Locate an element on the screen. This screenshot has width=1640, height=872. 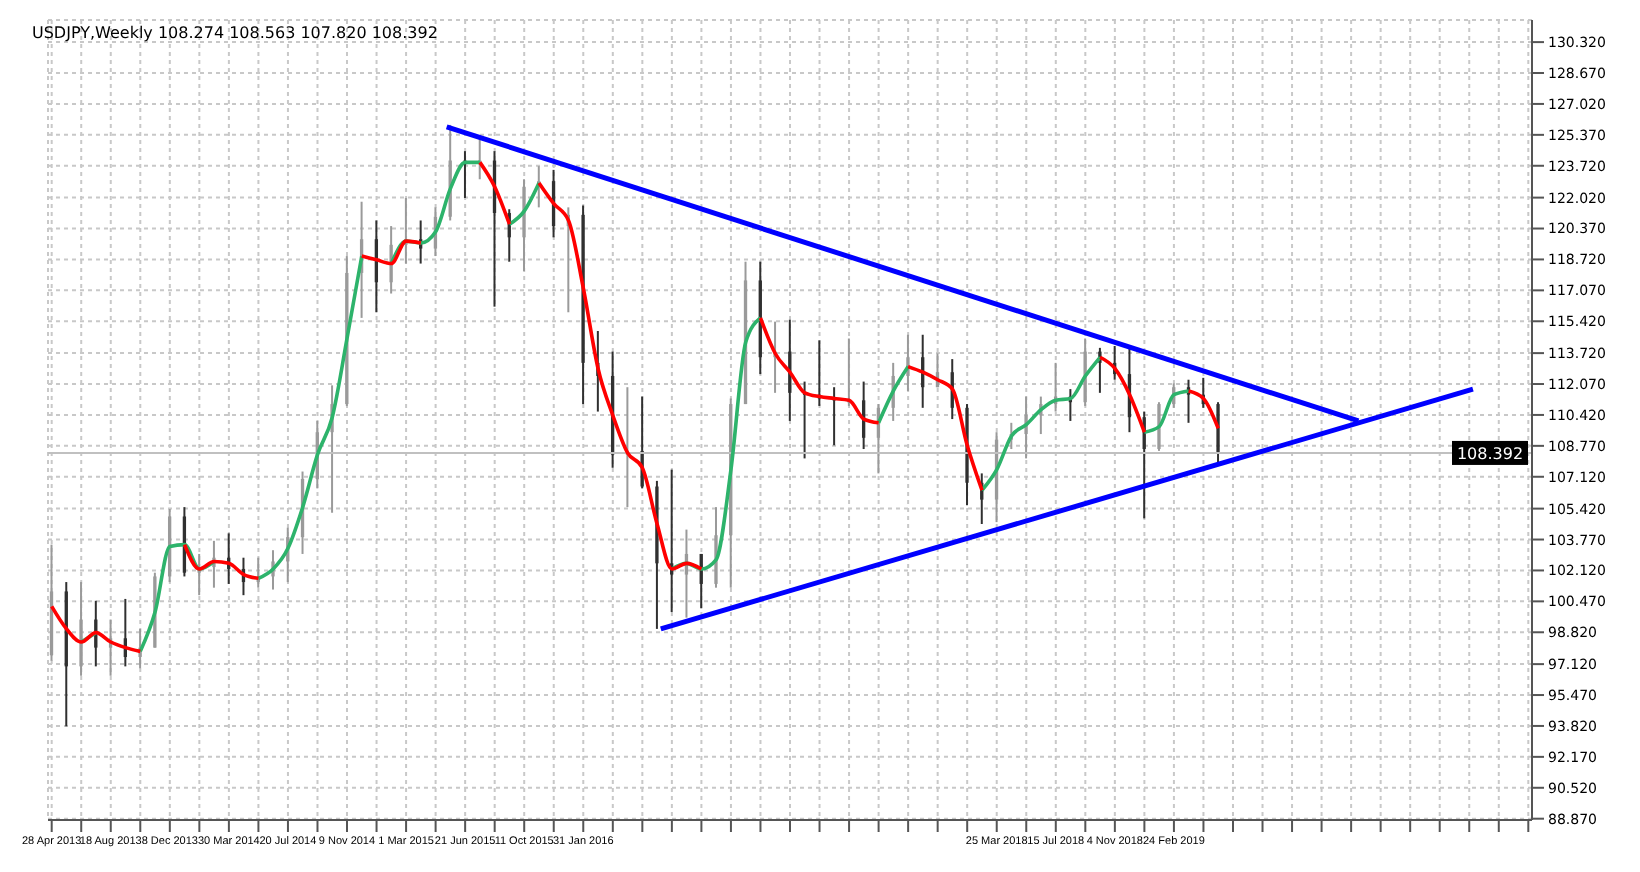
chart-title: USDJPY,Weekly 108.274 108.563 107.820 108.392 is located at coordinates (235, 33).